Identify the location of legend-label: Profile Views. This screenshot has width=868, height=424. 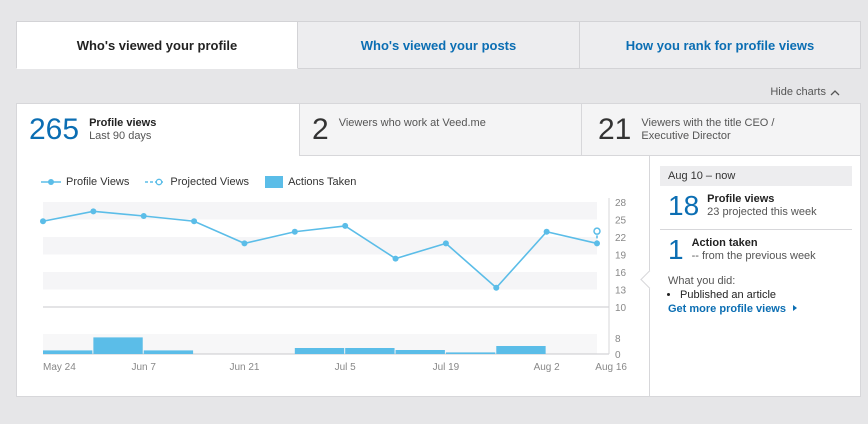
(98, 182).